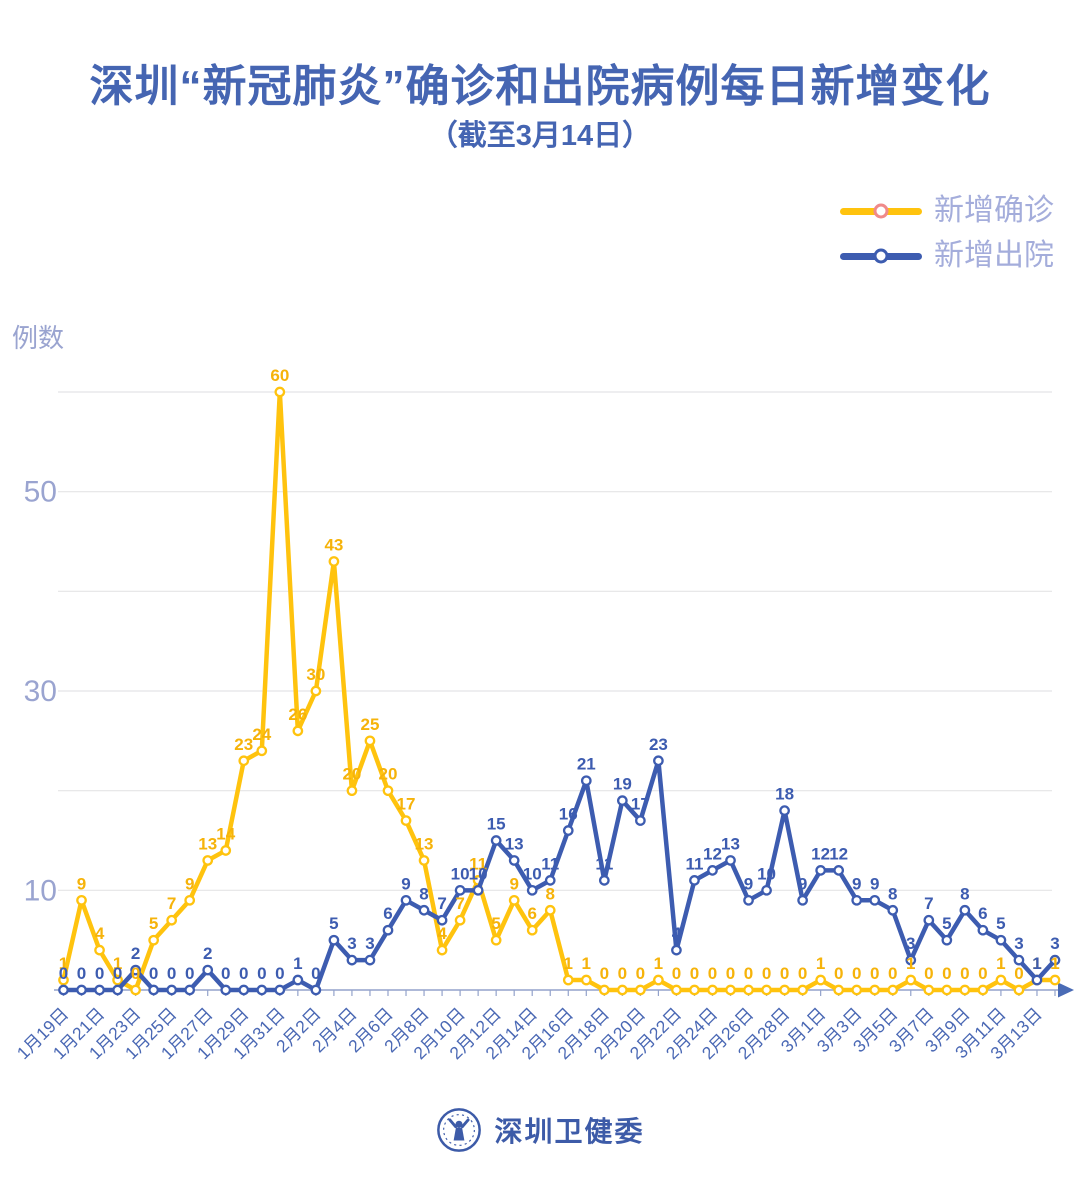 The image size is (1080, 1183). Describe the element at coordinates (459, 1130) in the screenshot. I see `shenzhen-health-commission-logo-icon` at that location.